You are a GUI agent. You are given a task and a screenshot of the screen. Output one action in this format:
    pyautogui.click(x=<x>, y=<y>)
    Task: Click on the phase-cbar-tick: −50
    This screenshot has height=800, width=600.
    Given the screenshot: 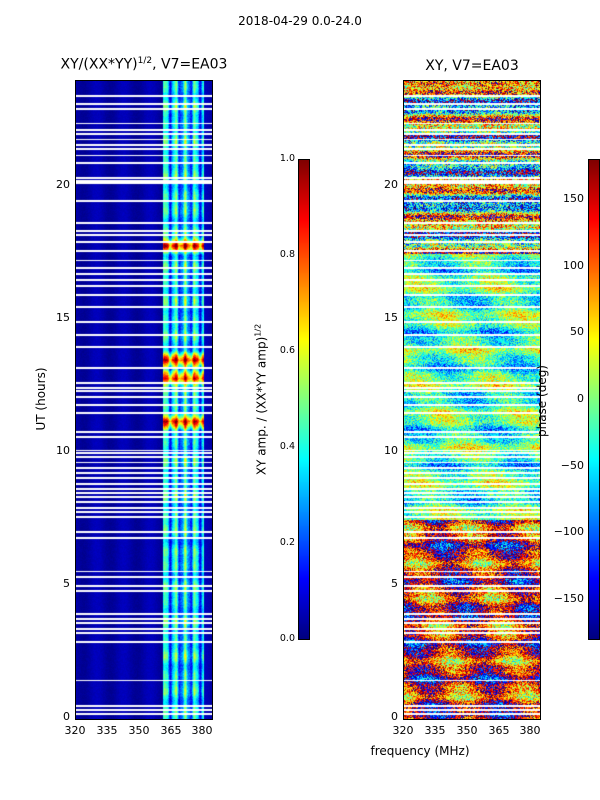 What is the action you would take?
    pyautogui.click(x=572, y=465)
    